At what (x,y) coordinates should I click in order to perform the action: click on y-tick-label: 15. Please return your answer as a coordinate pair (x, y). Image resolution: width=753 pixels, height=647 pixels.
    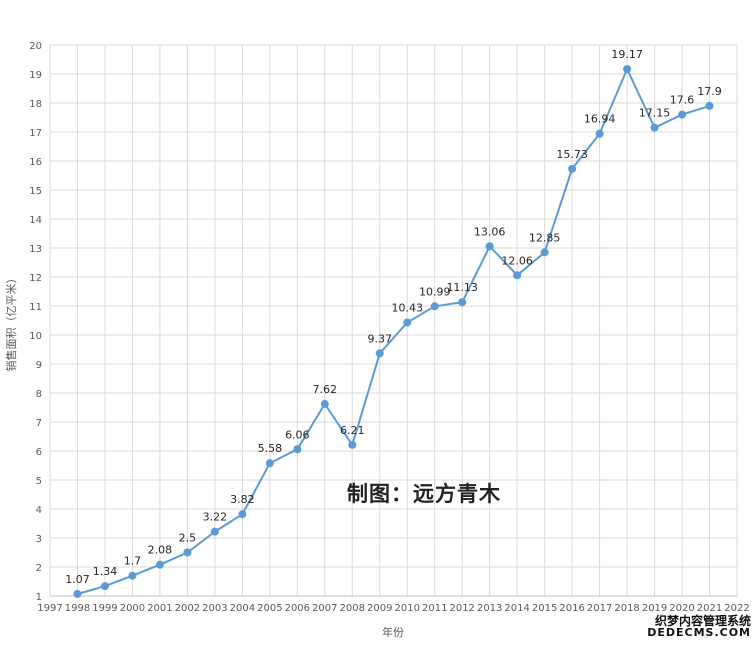
    Looking at the image, I should click on (35, 191).